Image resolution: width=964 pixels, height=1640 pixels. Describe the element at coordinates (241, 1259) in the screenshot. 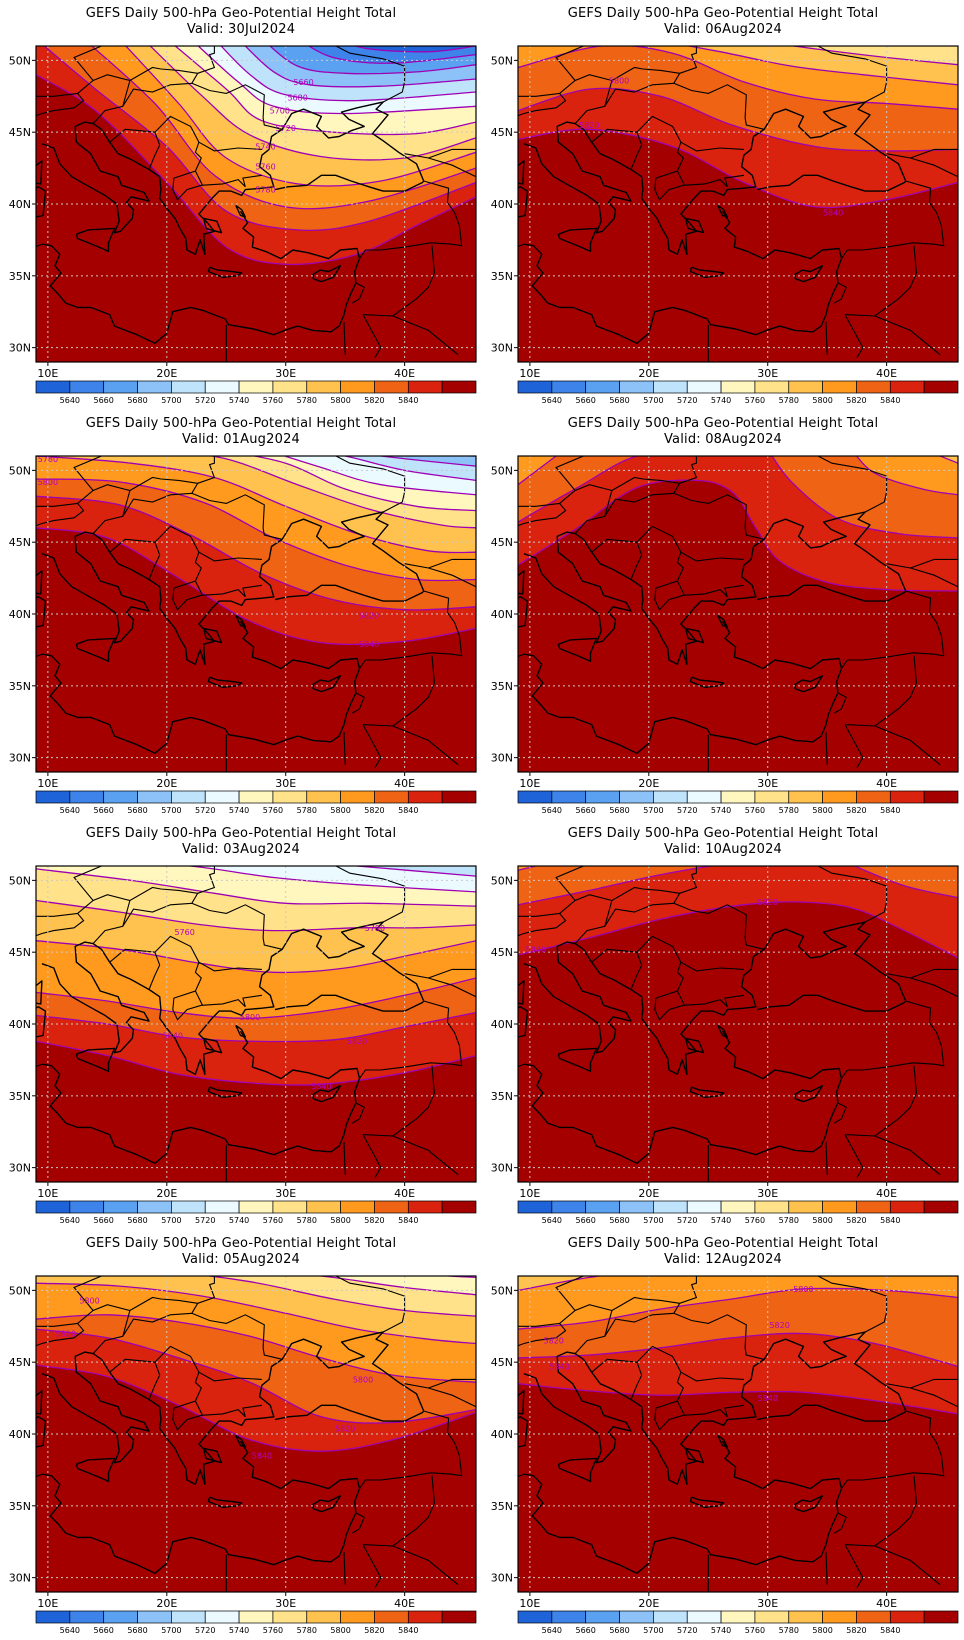

I see `panel-valid-date: Valid: 05Aug2024` at that location.